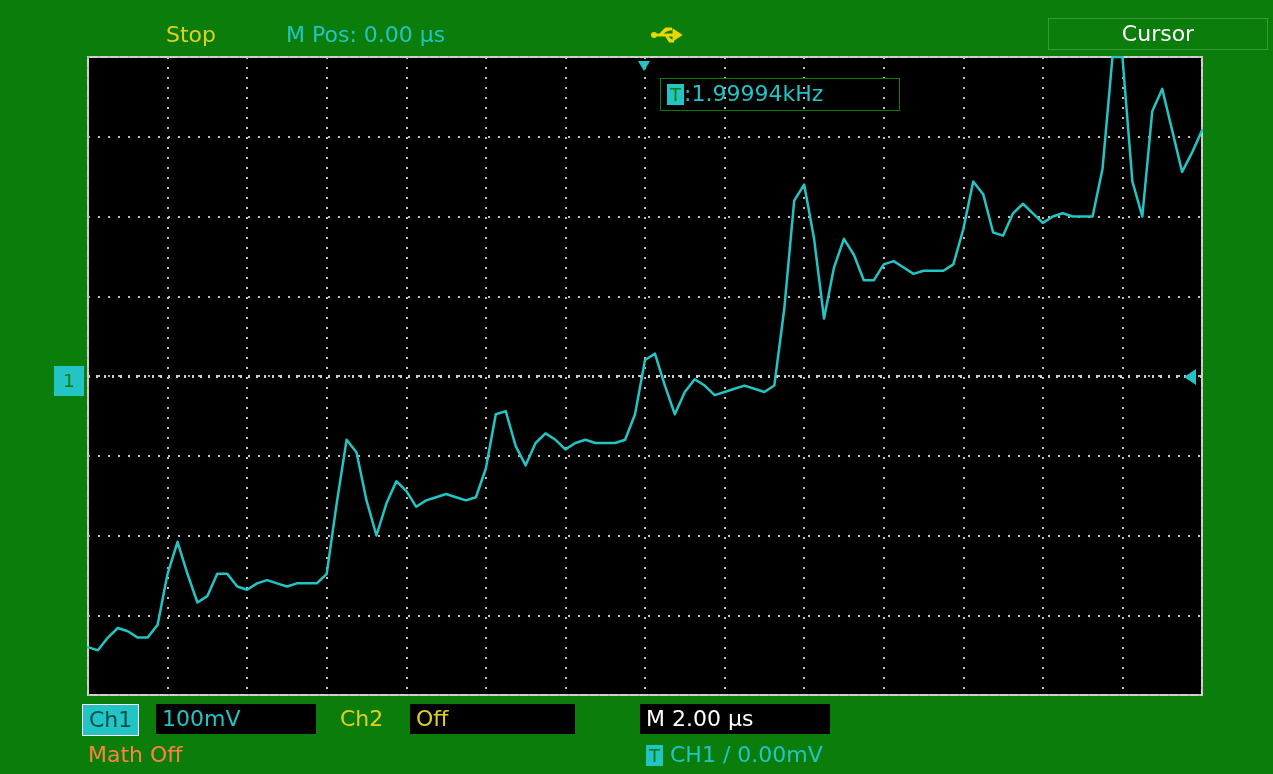 This screenshot has height=774, width=1273. I want to click on text: Ch2, so click(362, 719).